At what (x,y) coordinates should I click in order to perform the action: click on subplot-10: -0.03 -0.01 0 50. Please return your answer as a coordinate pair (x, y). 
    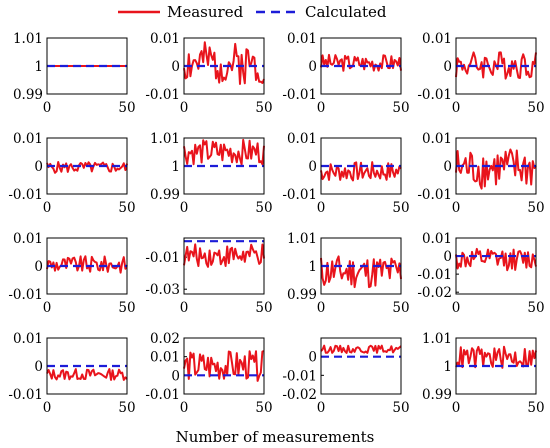
    Looking at the image, I should click on (209, 276).